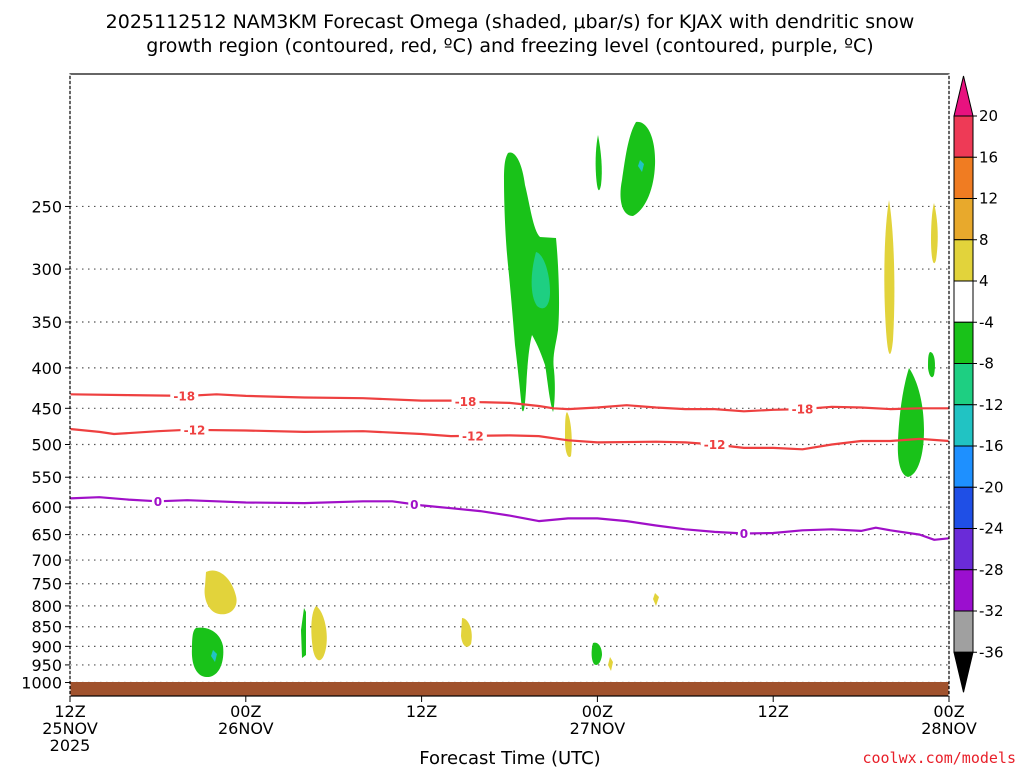  Describe the element at coordinates (988, 157) in the screenshot. I see `colorbar-label: 16` at that location.